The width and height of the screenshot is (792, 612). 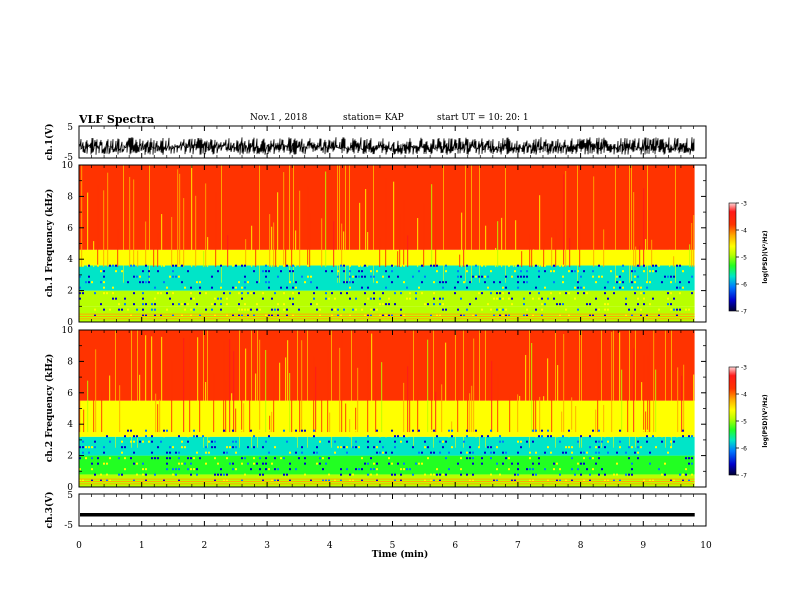 I want to click on ch3-wave-ylabel: ch.3(V), so click(x=49, y=510).